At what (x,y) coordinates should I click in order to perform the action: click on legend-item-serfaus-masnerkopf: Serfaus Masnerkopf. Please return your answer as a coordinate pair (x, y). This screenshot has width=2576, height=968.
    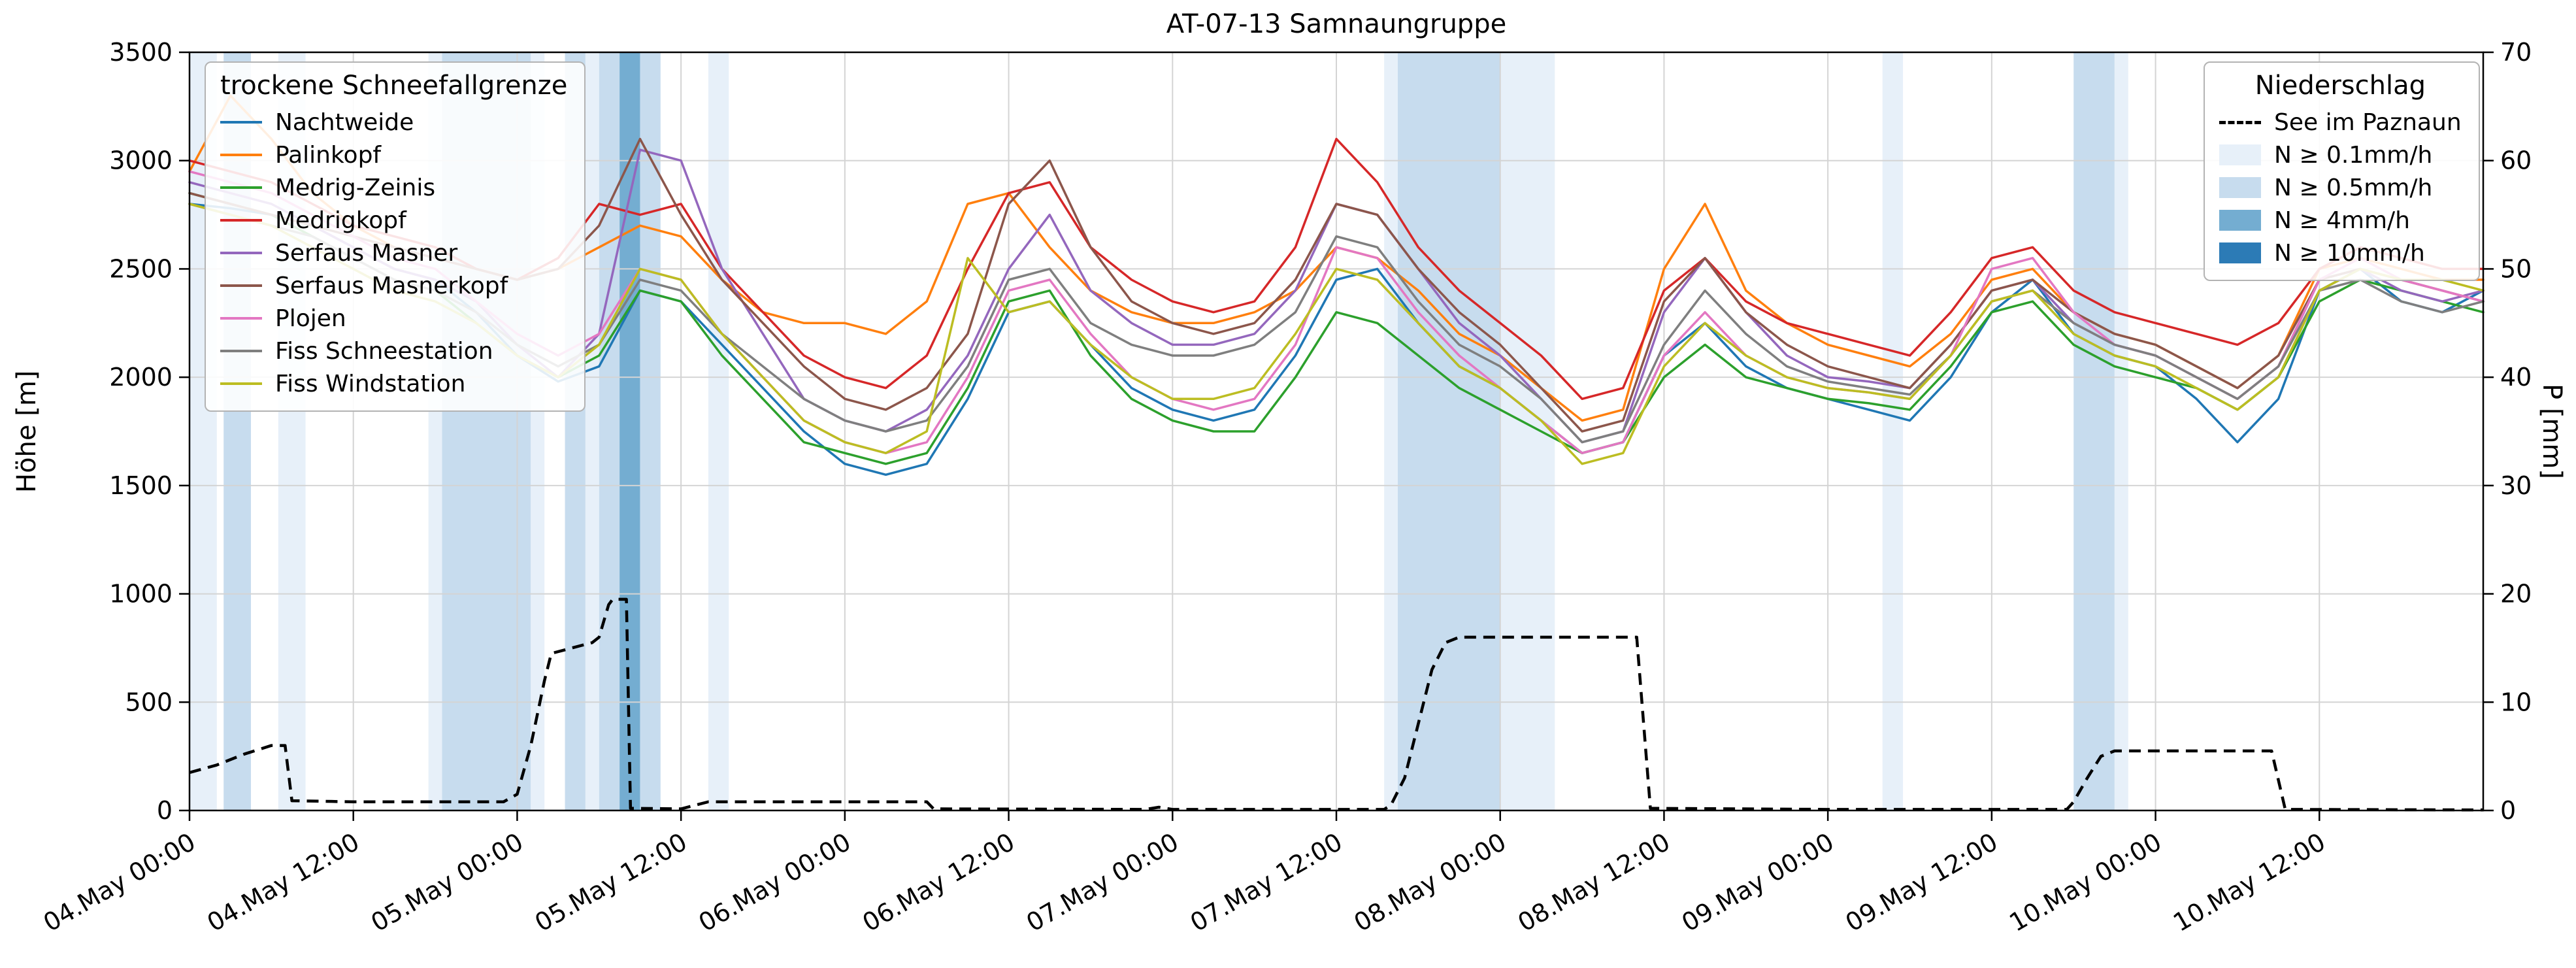
    Looking at the image, I should click on (393, 285).